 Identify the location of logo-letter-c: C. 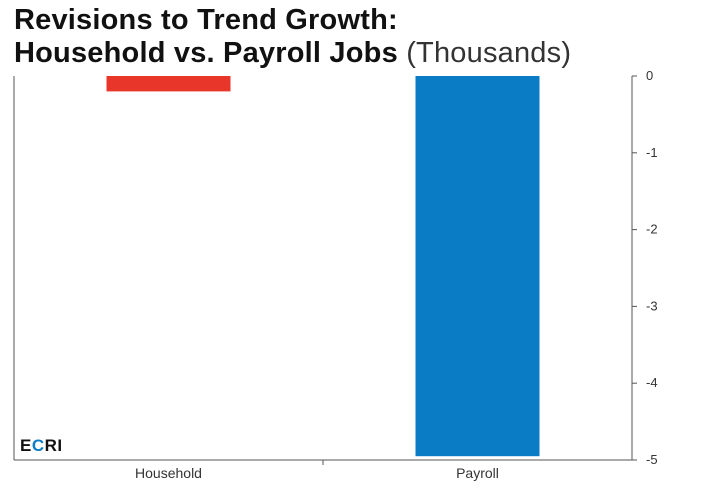
(38, 445).